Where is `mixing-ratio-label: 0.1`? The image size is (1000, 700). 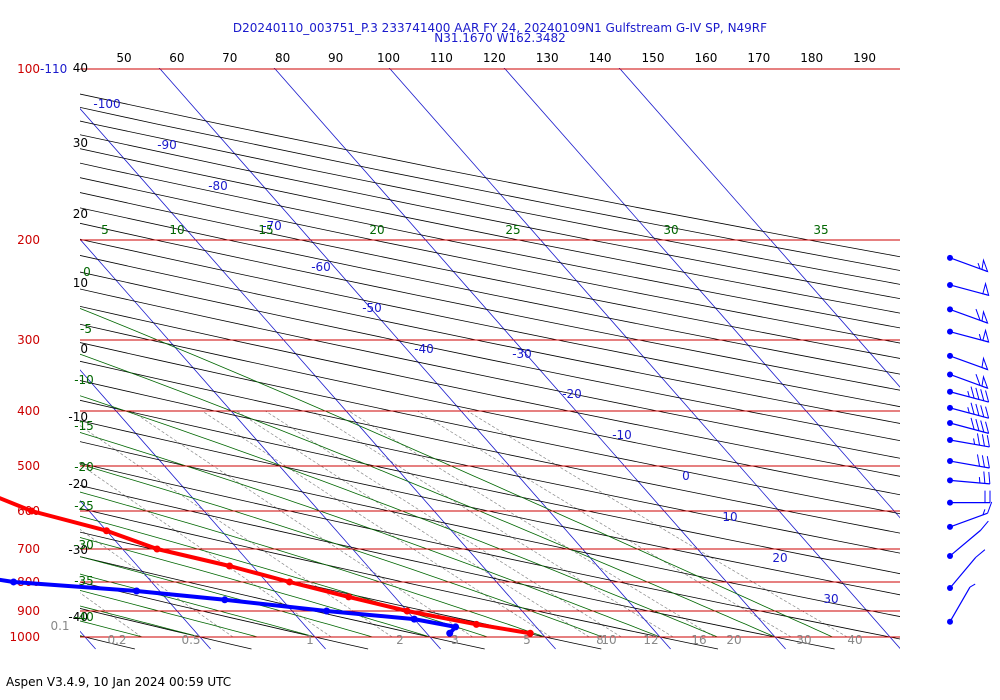
mixing-ratio-label: 0.1 is located at coordinates (59, 626).